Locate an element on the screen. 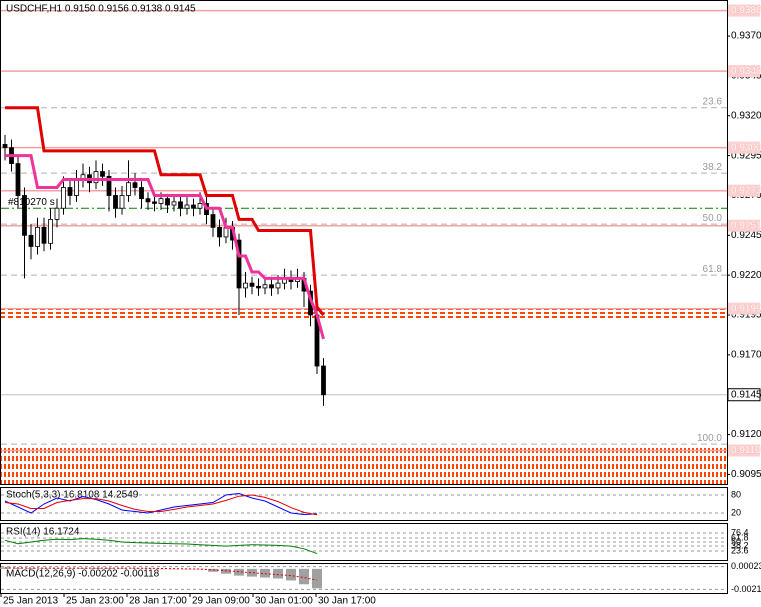 The height and width of the screenshot is (607, 761). level-label: 0.9386 is located at coordinates (746, 10).